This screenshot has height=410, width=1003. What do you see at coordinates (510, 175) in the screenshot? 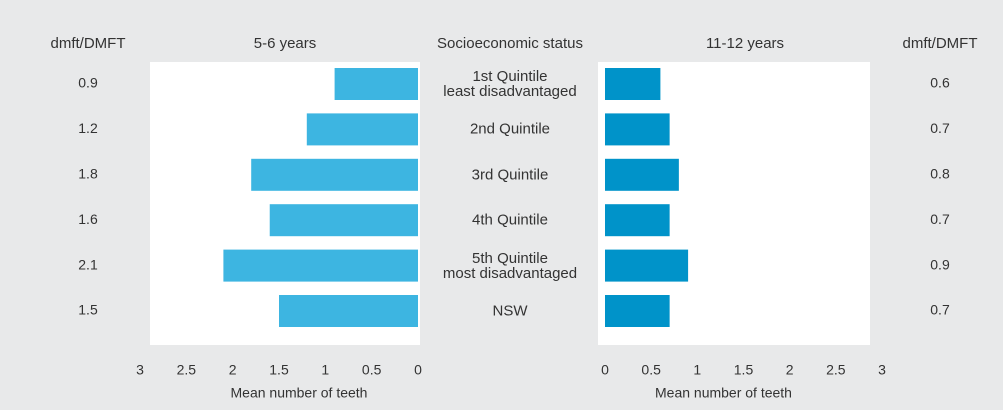
I see `category-label: 3rd Quintile` at bounding box center [510, 175].